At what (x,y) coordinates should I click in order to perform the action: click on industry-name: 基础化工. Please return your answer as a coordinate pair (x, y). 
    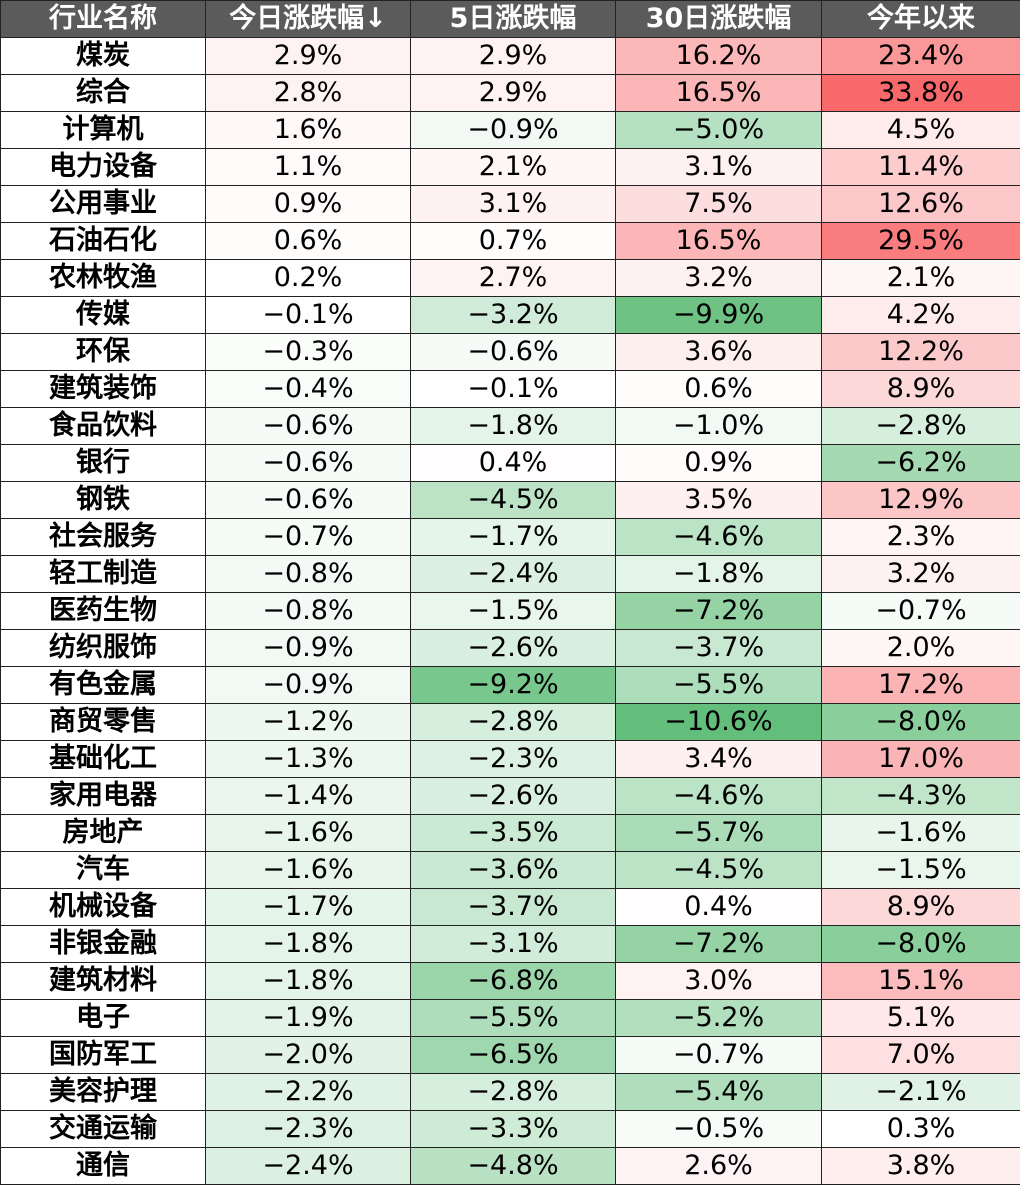
    Looking at the image, I should click on (103, 759).